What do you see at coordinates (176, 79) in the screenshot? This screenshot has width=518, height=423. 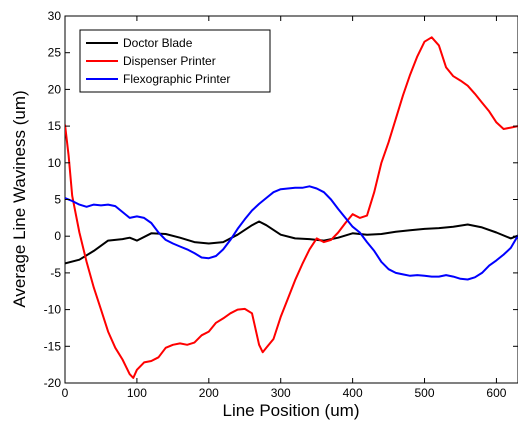 I see `legend-label-flexographic-printer: Flexographic Printer` at bounding box center [176, 79].